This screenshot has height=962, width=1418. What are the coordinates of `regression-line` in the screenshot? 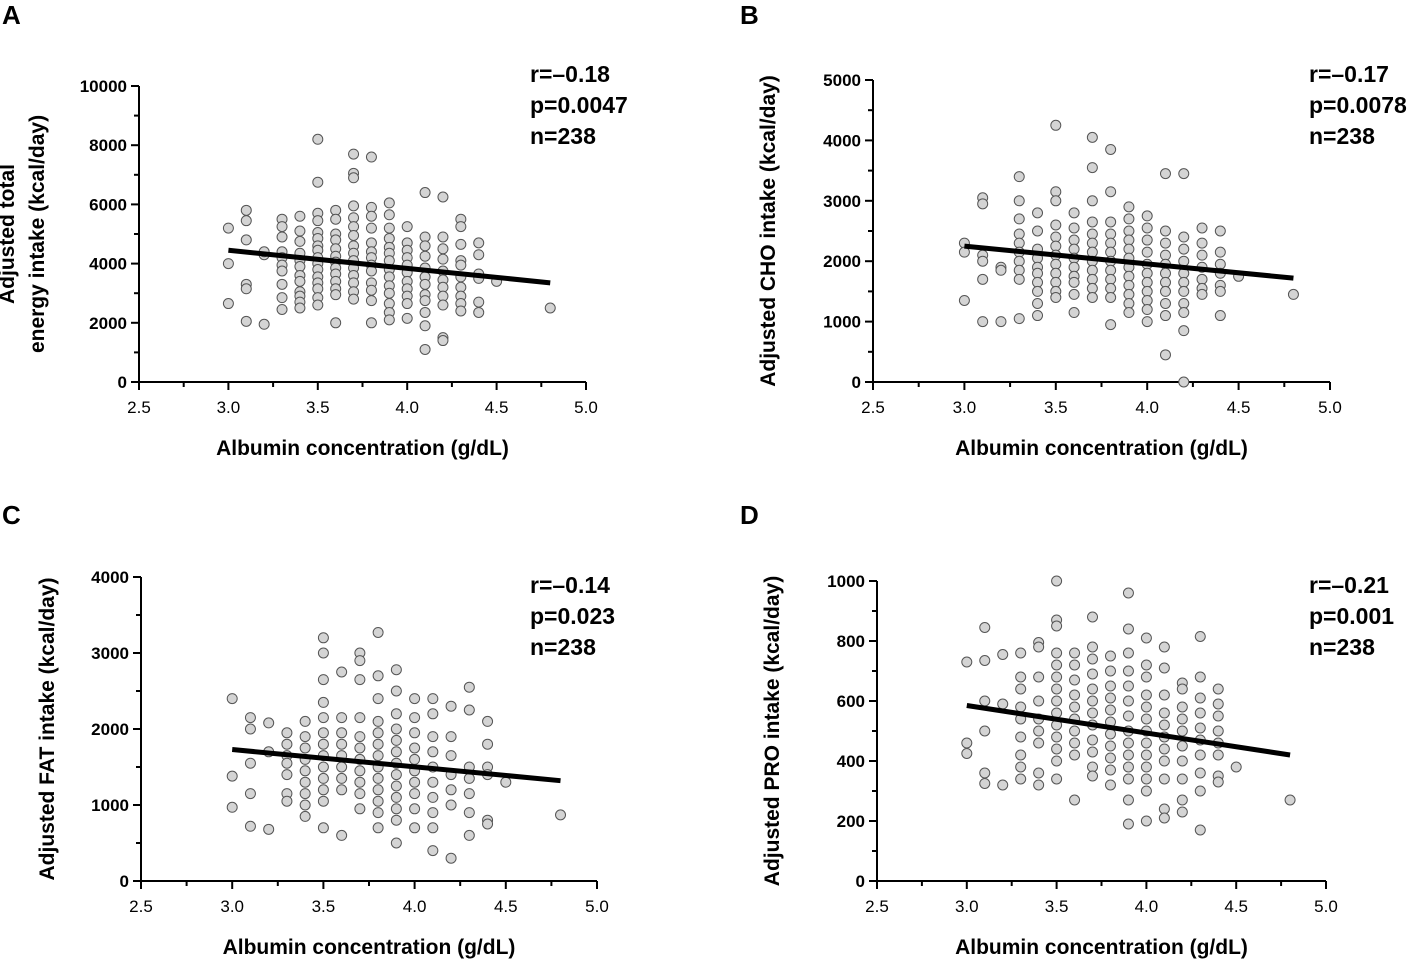 It's located at (1129, 262).